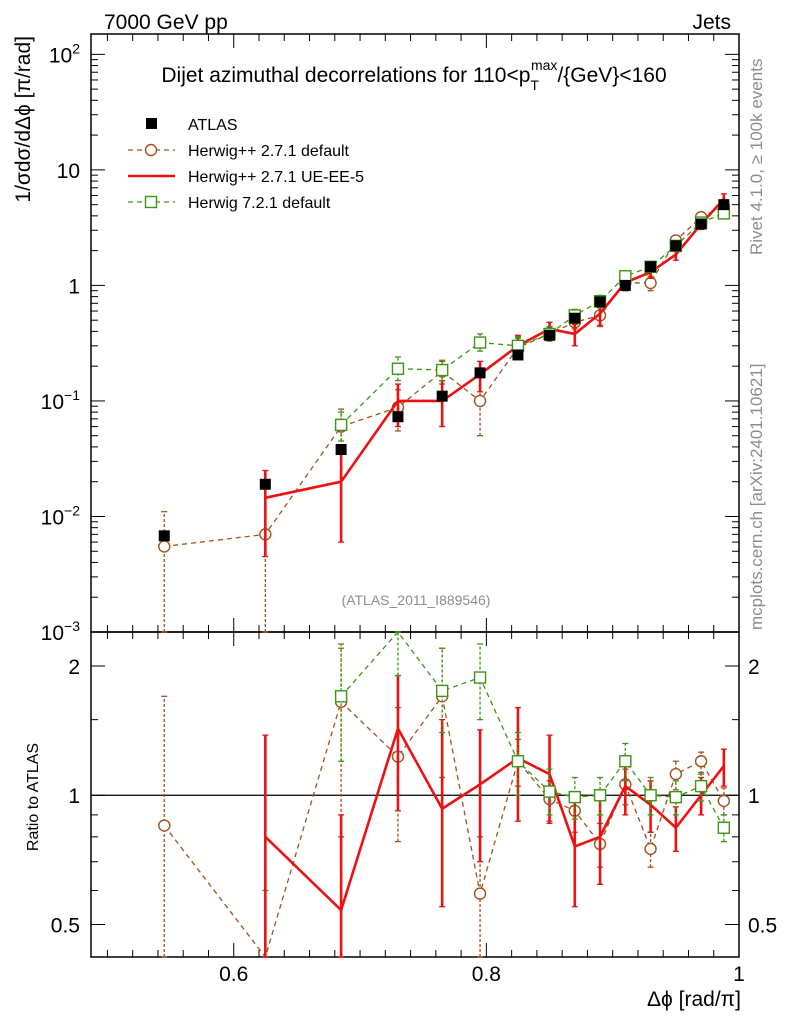 Image resolution: width=786 pixels, height=1024 pixels. I want to click on x-tick-label: 0.8, so click(486, 974).